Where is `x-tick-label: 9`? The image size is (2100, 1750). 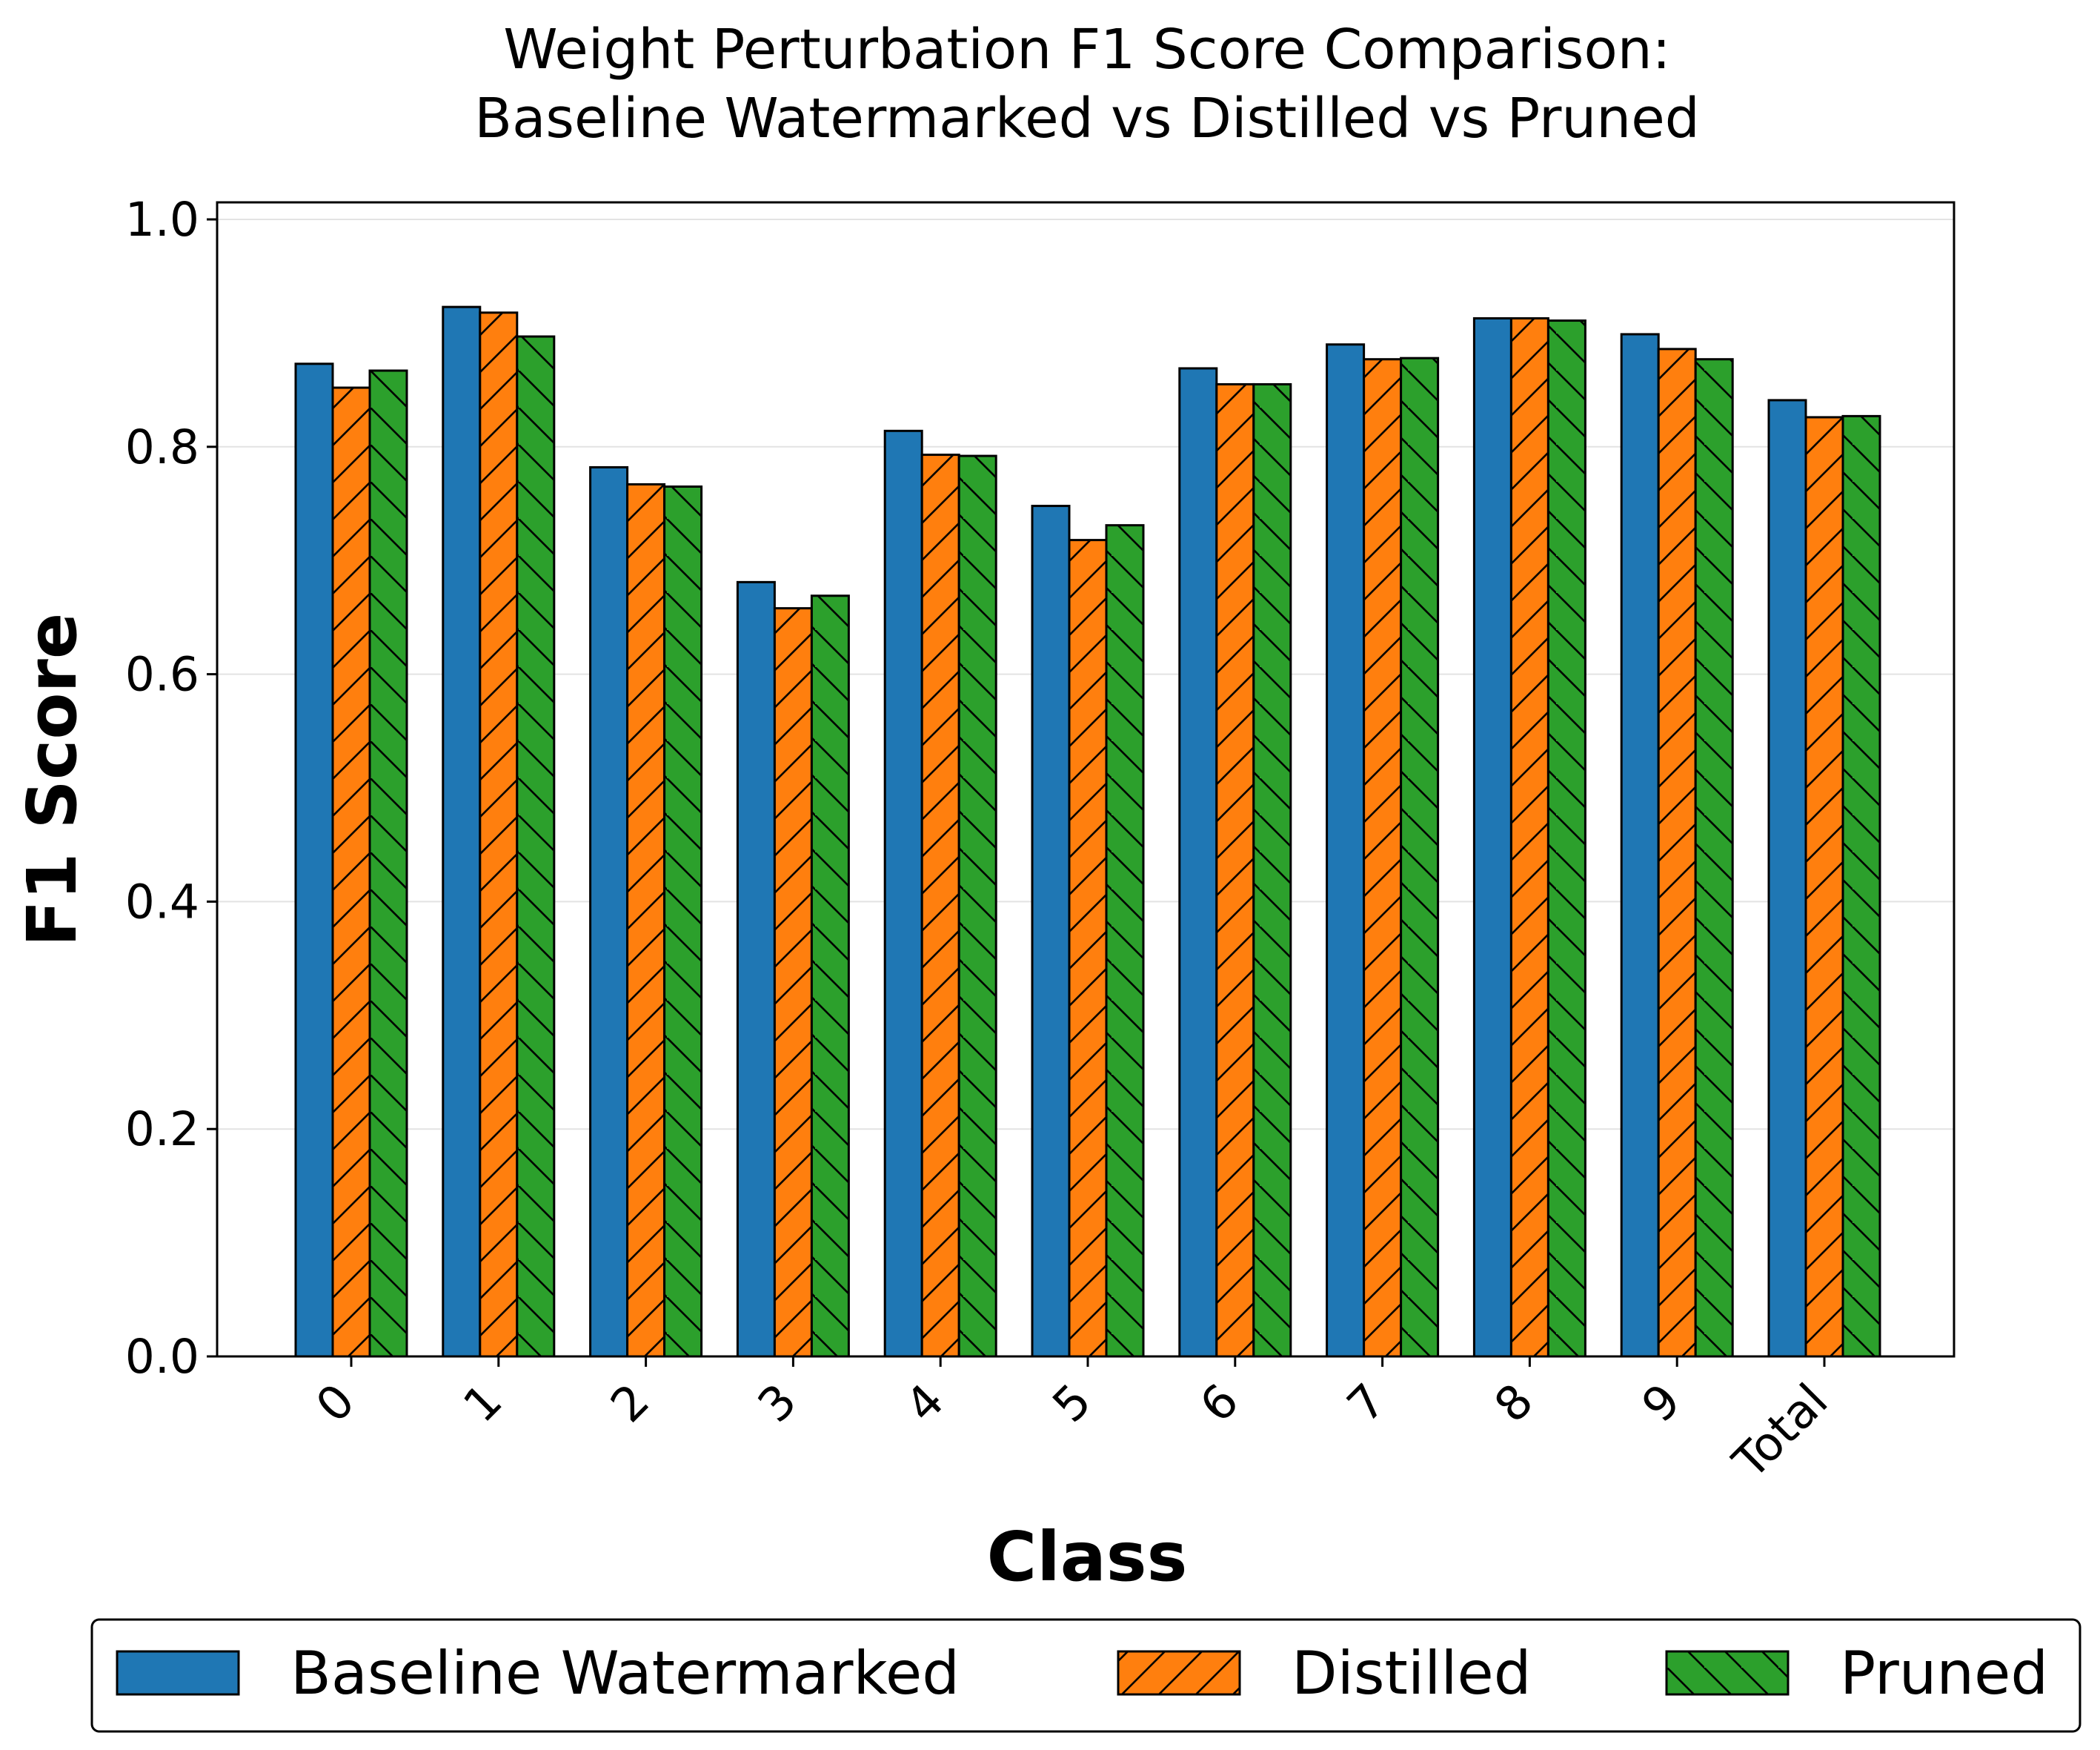 x-tick-label: 9 is located at coordinates (1662, 1403).